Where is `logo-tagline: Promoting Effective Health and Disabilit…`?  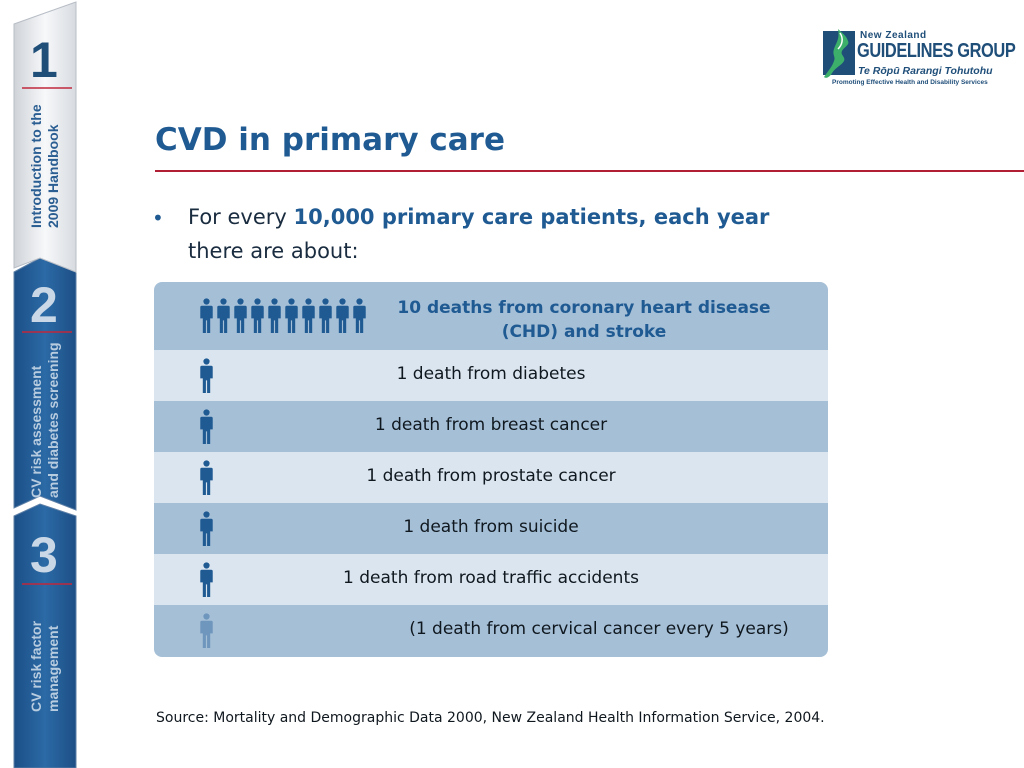 logo-tagline: Promoting Effective Health and Disabilit… is located at coordinates (910, 82).